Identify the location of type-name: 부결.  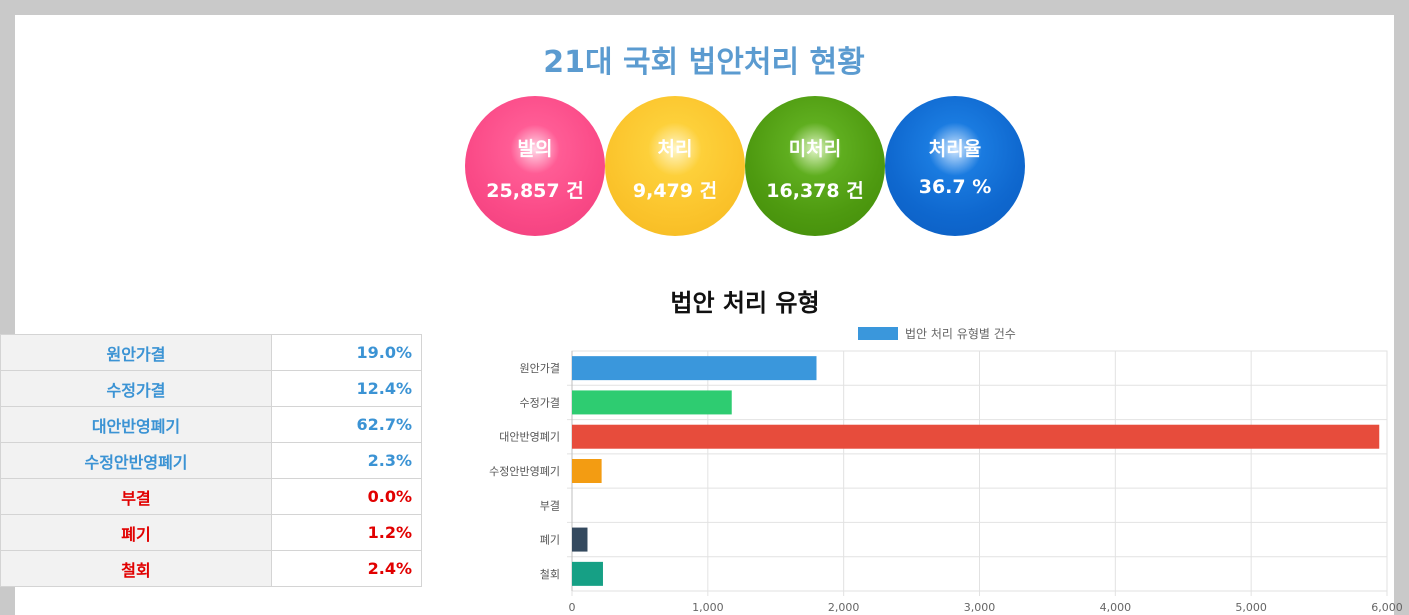
(136, 496).